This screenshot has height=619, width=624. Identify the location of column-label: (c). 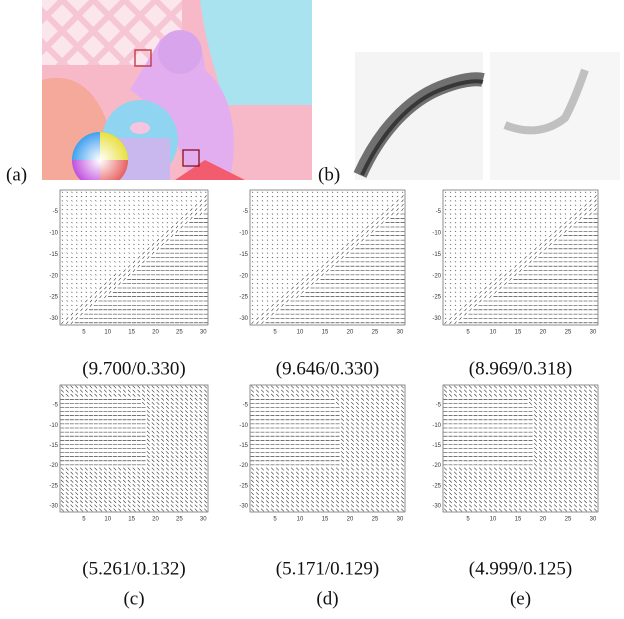
(133, 598).